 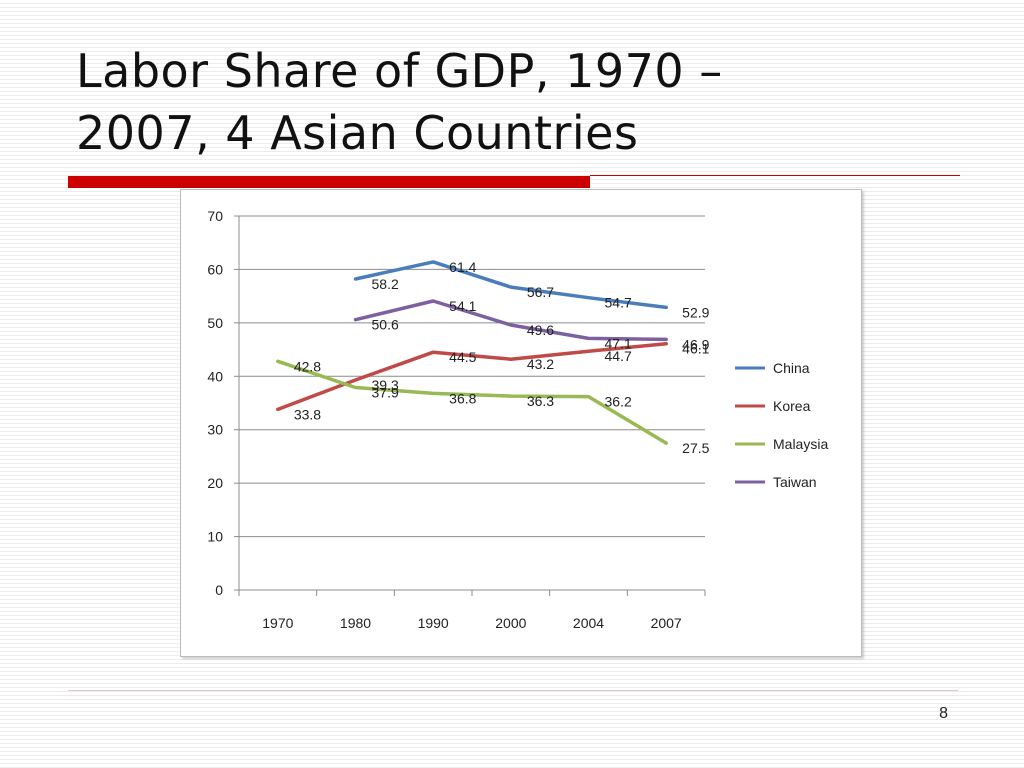 What do you see at coordinates (307, 366) in the screenshot?
I see `data-label: 42.8` at bounding box center [307, 366].